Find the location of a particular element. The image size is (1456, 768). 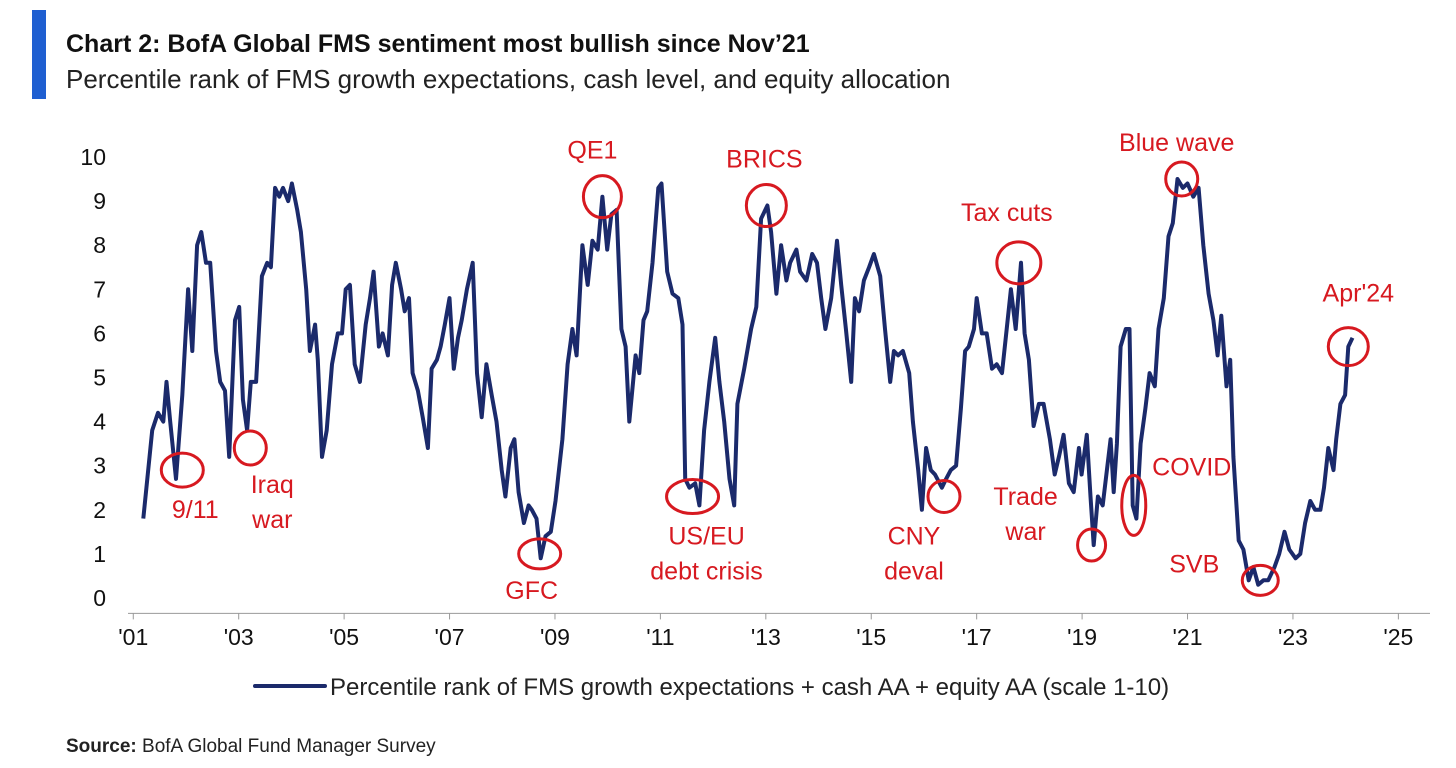

y-tick-label: 2 is located at coordinates (99, 510).